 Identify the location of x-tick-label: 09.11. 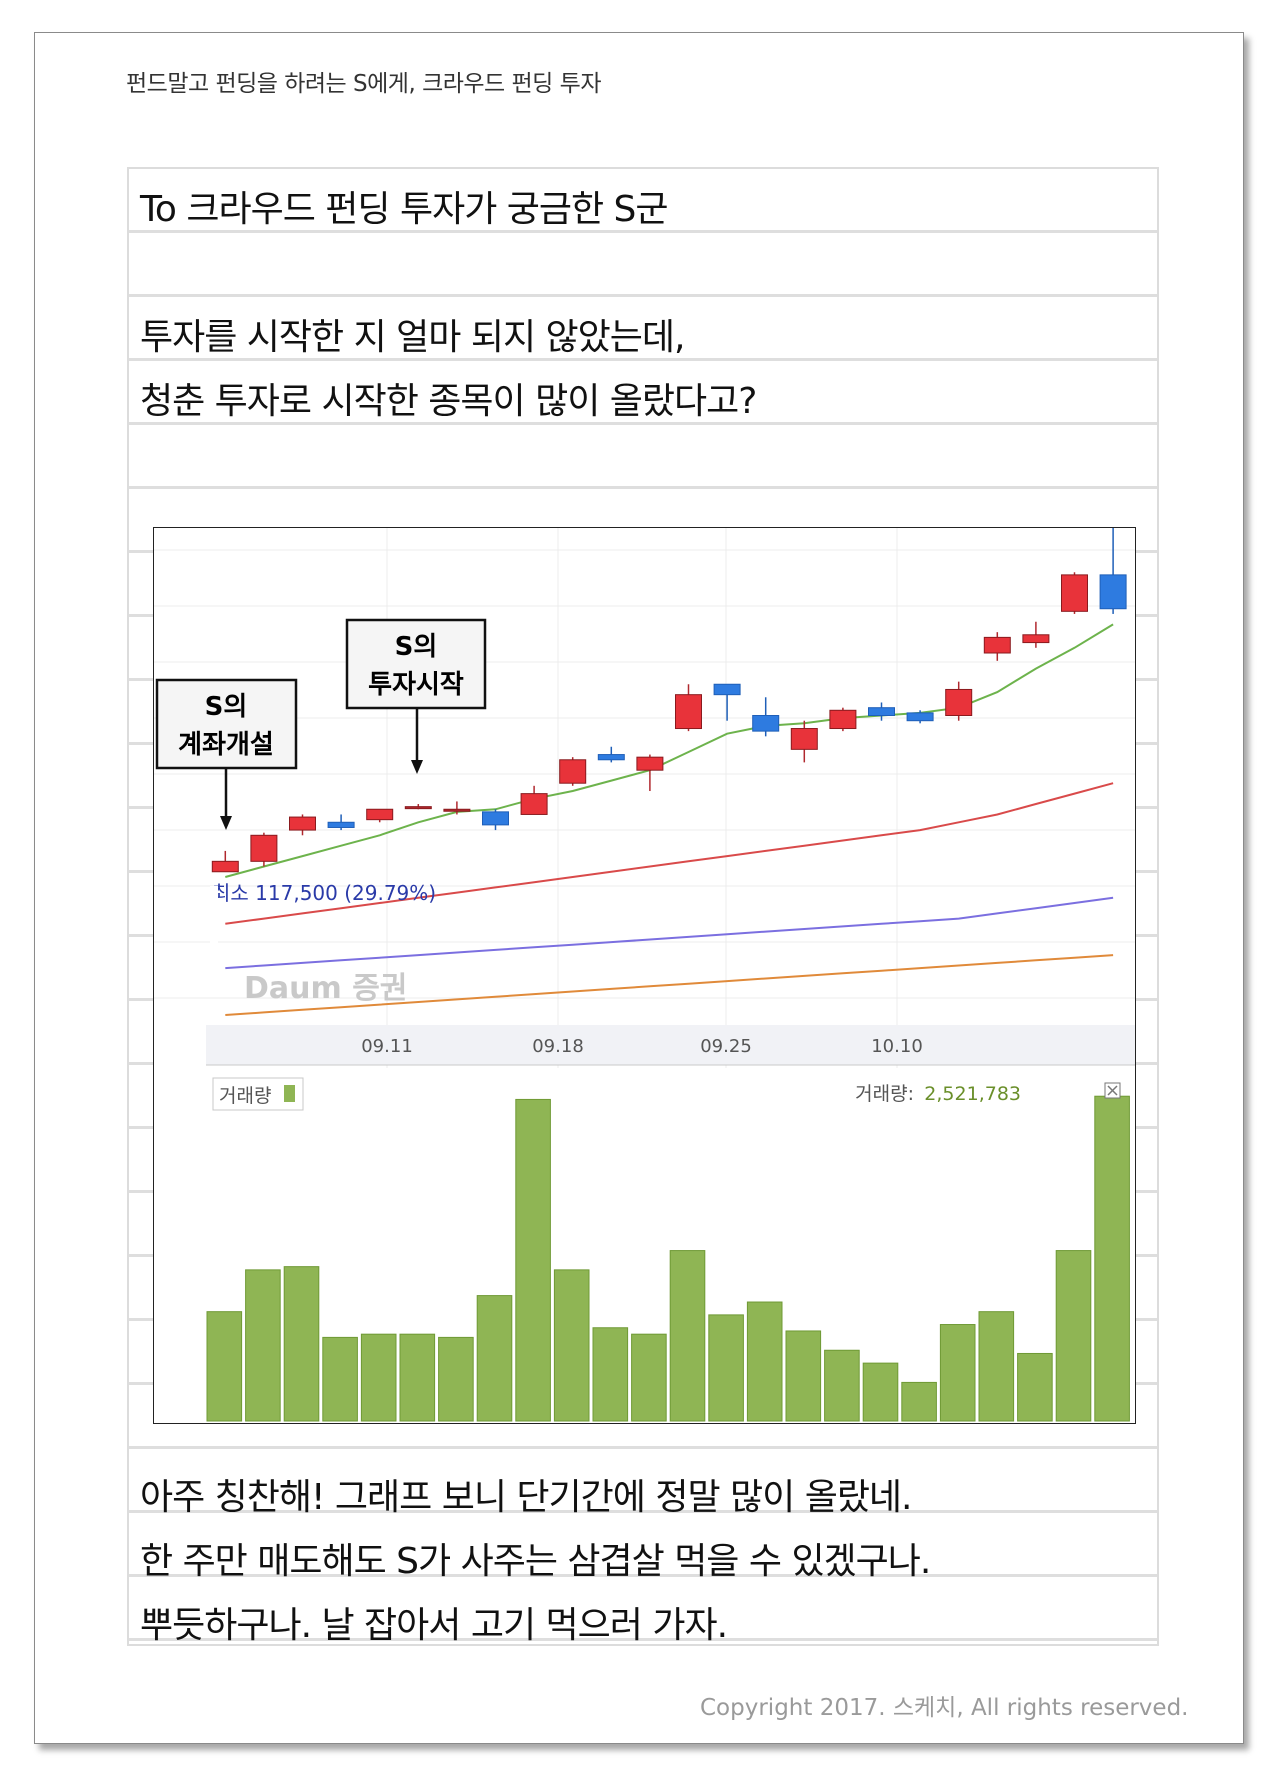
(387, 1046).